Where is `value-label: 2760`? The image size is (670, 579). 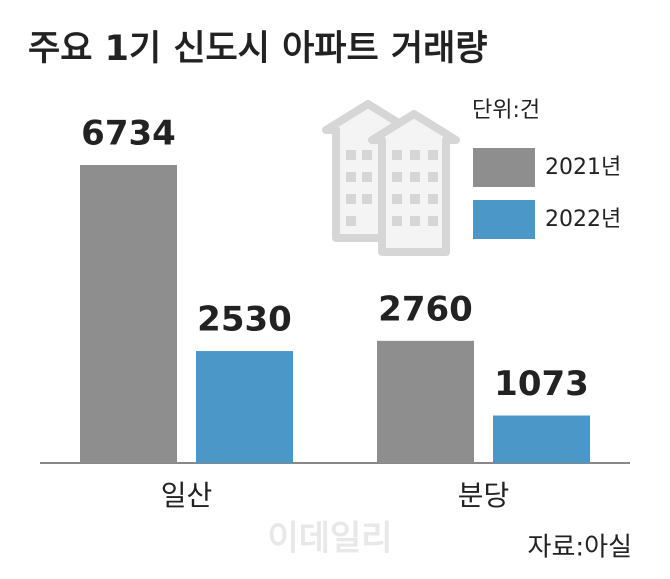 value-label: 2760 is located at coordinates (425, 309).